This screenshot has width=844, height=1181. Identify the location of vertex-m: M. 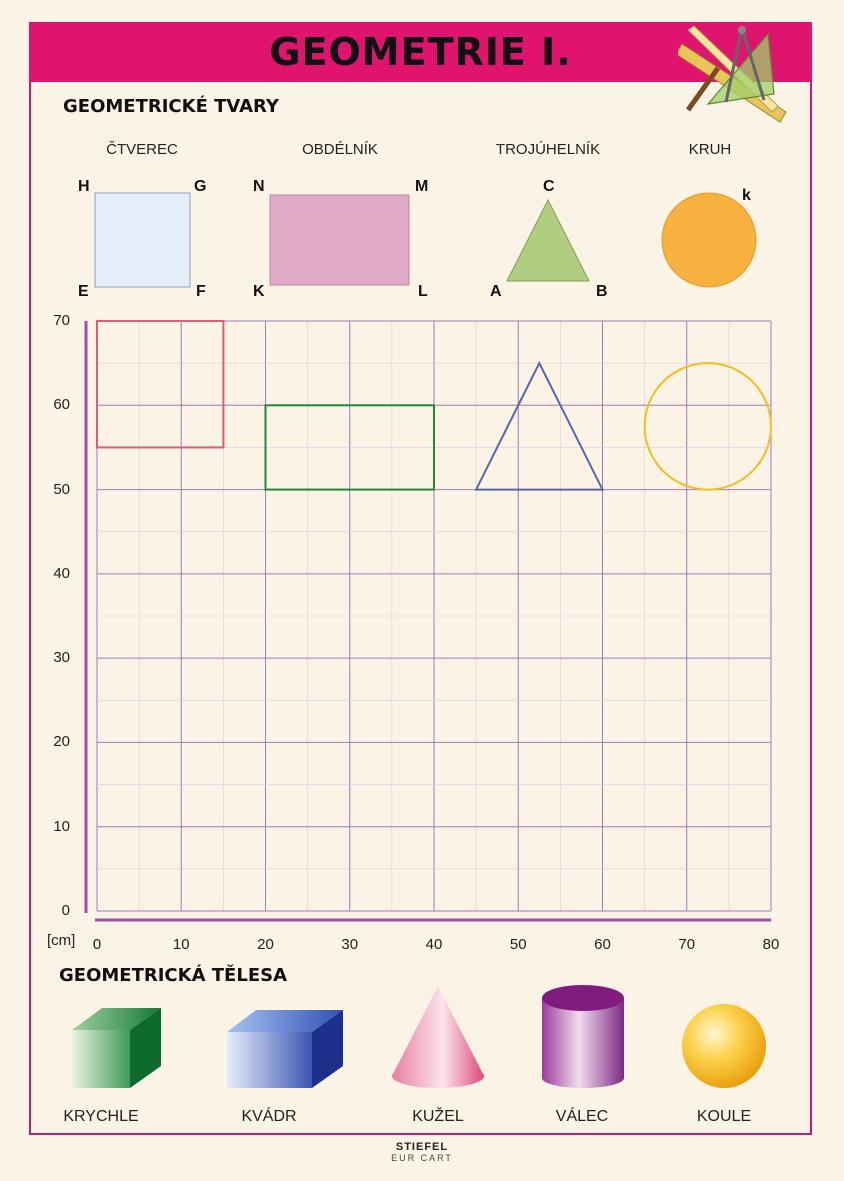
(422, 186).